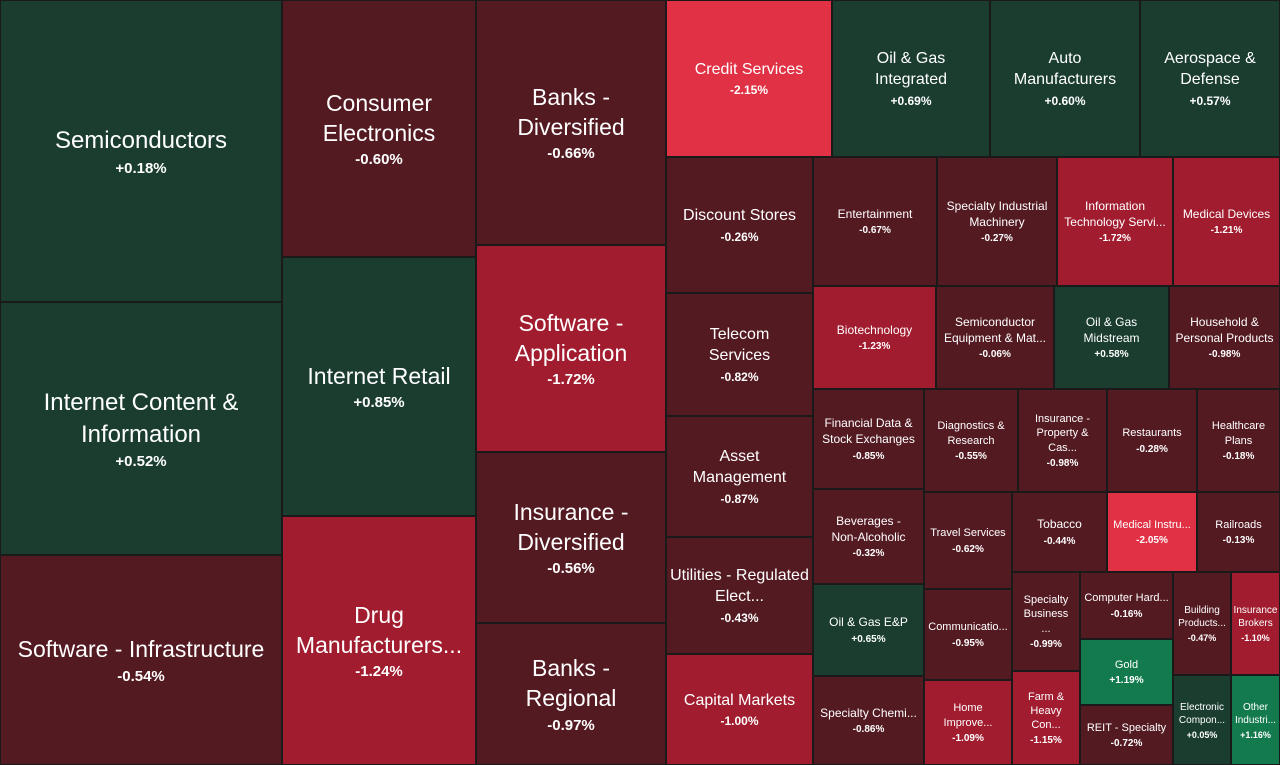 The image size is (1280, 765). I want to click on tile-name: Semiconductors, so click(141, 141).